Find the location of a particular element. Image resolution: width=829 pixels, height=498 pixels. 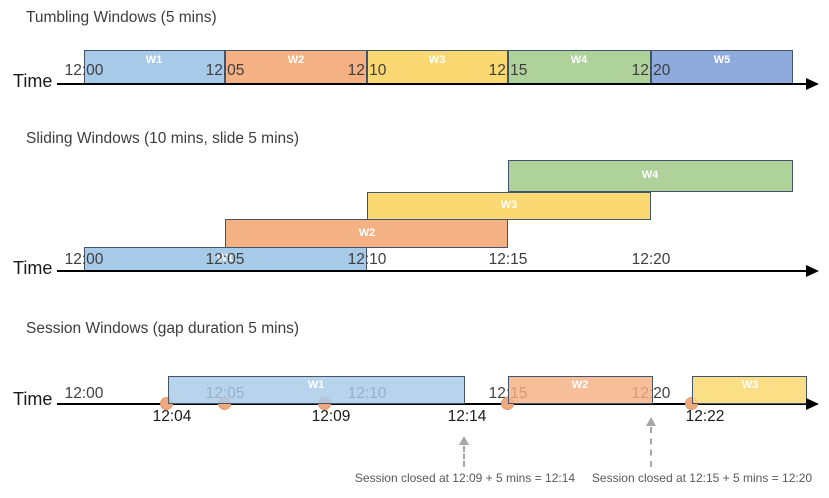

sliding-window-w2 is located at coordinates (366, 233).